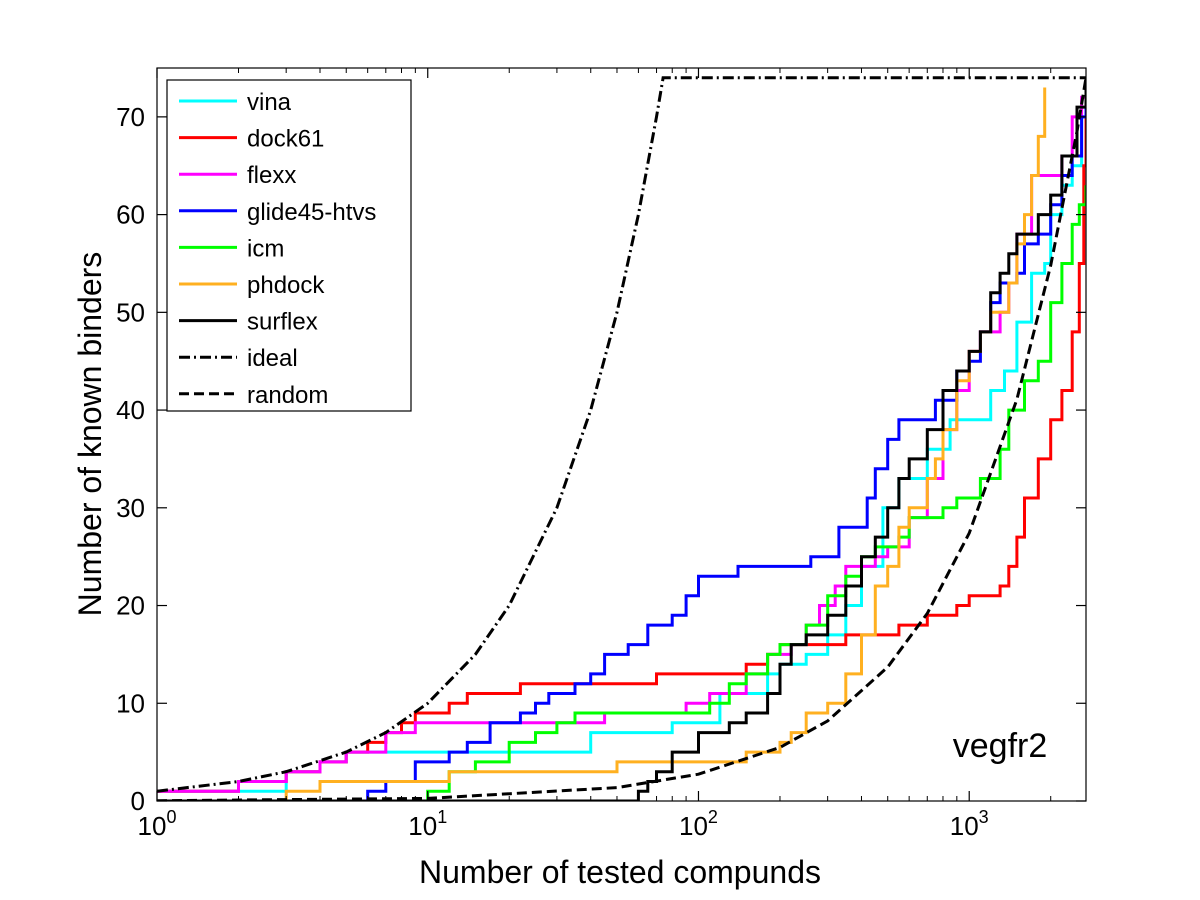 This screenshot has height=900, width=1200. Describe the element at coordinates (130, 410) in the screenshot. I see `y-tick-label: 40` at that location.